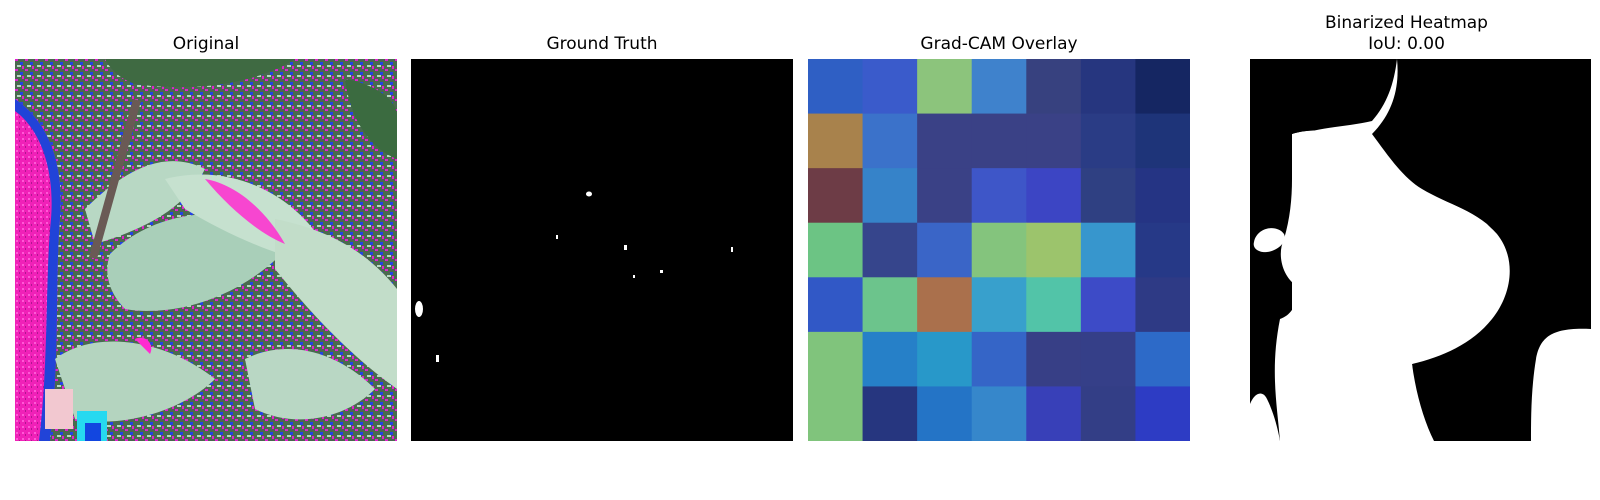  Describe the element at coordinates (1406, 23) in the screenshot. I see `panel-title-binarized-heatmap: Binarized Heatmap` at that location.